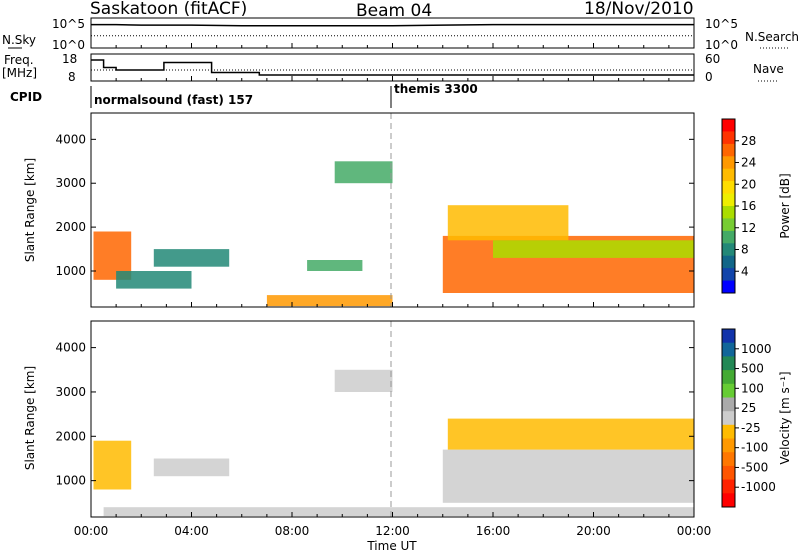 The image size is (800, 558). I want to click on nave-tick-top: 60, so click(712, 59).